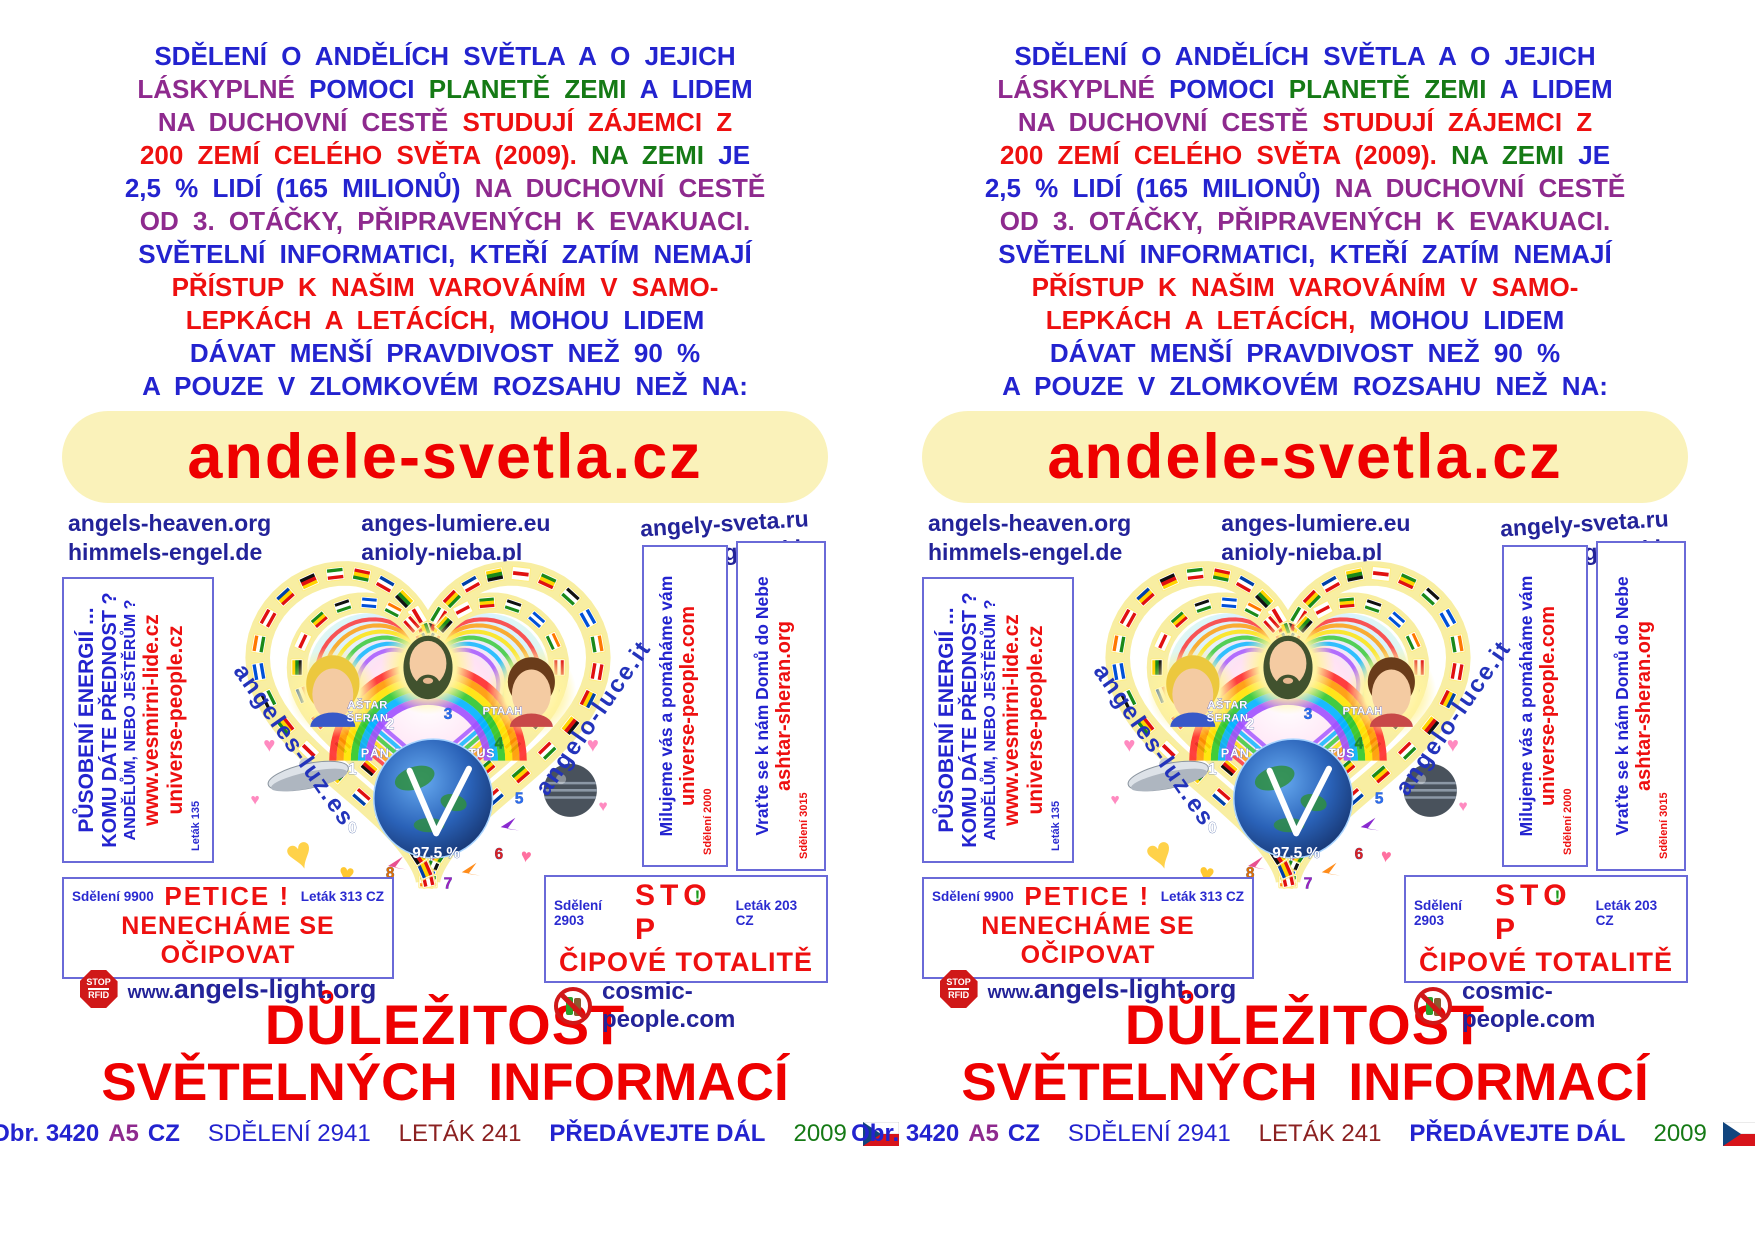 This screenshot has height=1240, width=1755. I want to click on home-box-message: Vraťte se k nám Domů do Nebe, so click(762, 706).